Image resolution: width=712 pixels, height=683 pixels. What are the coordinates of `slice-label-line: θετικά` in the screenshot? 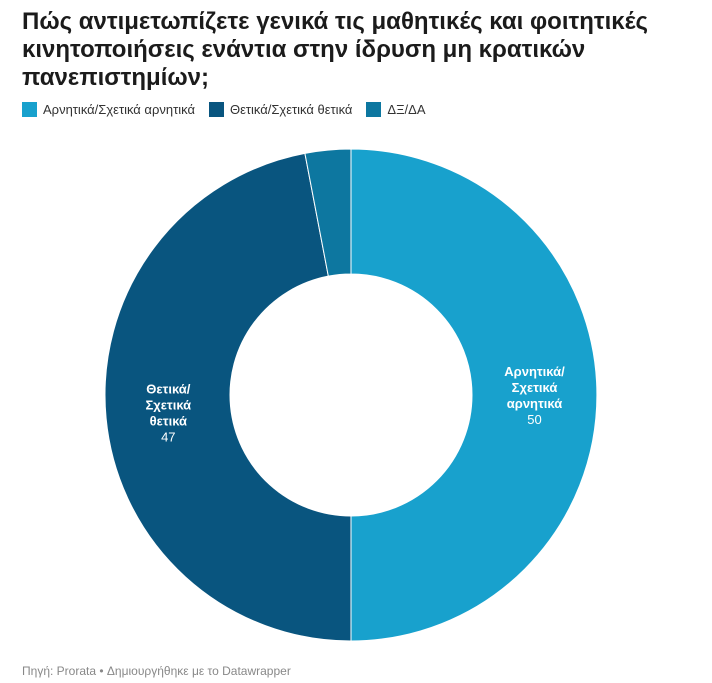 It's located at (168, 420).